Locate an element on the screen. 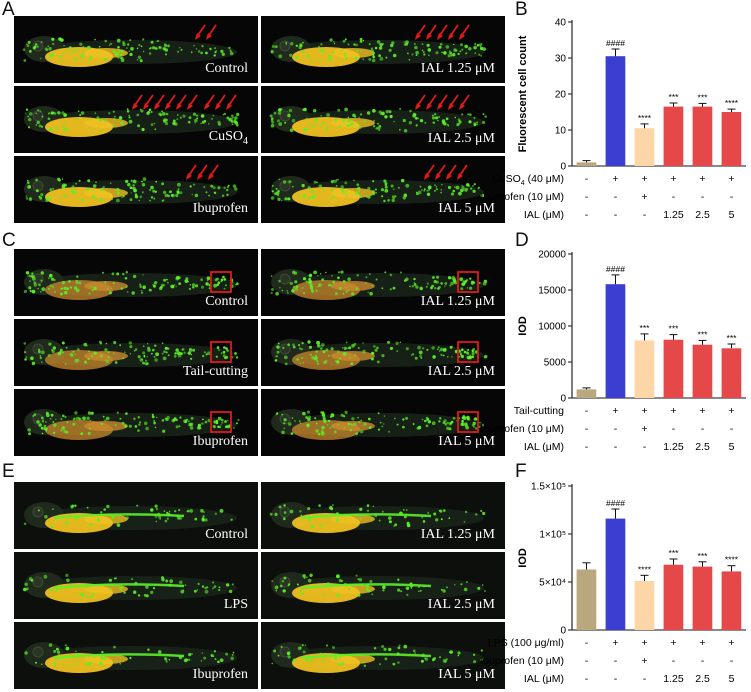 The height and width of the screenshot is (692, 751). treatment-row-label: CuSO4 (40 μM) is located at coordinates (528, 180).